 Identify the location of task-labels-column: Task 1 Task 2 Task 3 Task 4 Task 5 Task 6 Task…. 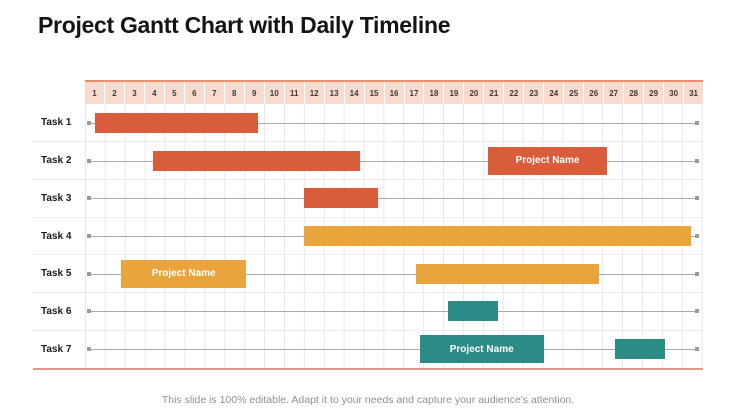
(59, 236).